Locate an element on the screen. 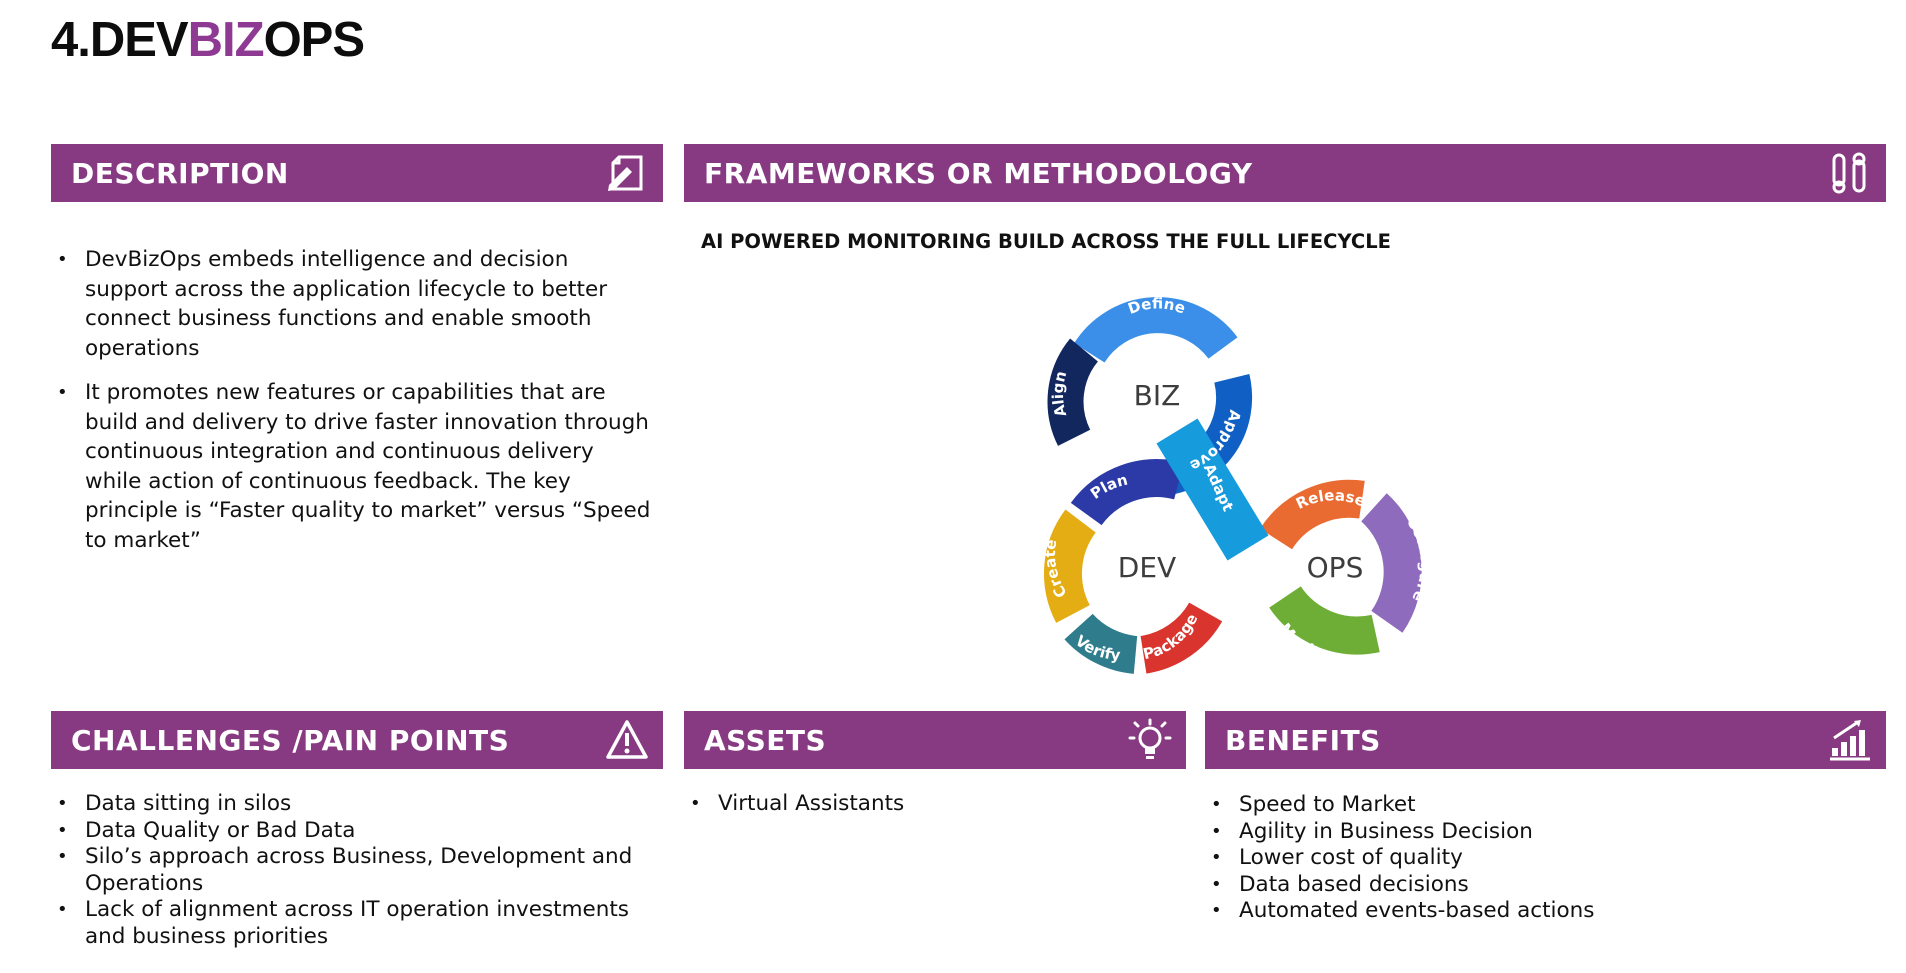 The height and width of the screenshot is (973, 1906). loop-label-dev: DEV is located at coordinates (1147, 567).